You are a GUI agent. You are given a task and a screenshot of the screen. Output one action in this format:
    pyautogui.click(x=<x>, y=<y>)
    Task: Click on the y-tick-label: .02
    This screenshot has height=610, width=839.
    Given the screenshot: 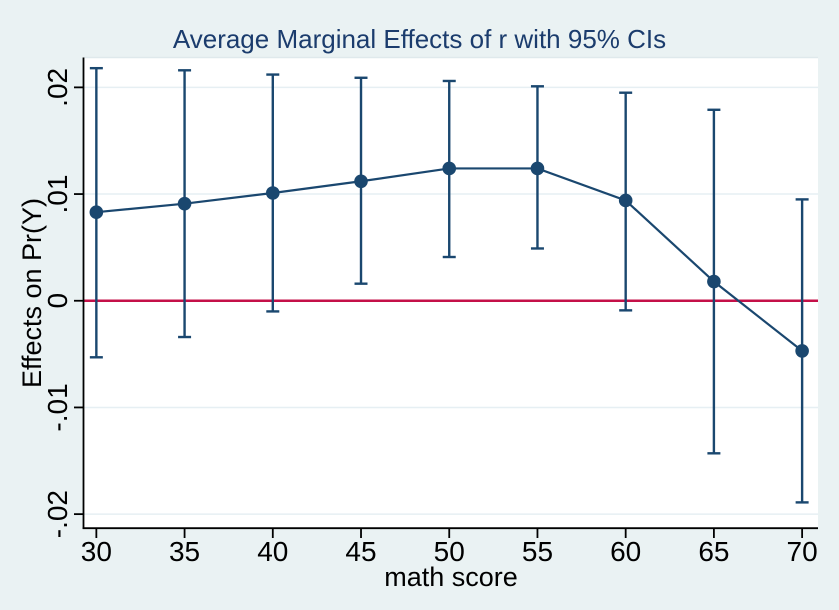 What is the action you would take?
    pyautogui.click(x=57, y=87)
    